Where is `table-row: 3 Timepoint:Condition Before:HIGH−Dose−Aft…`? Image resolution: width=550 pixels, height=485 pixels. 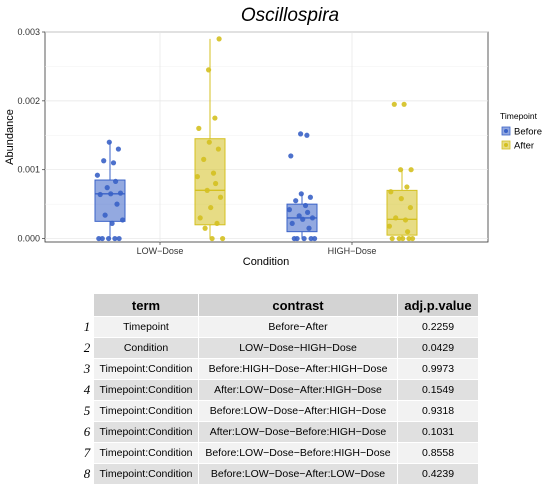
table-row: 3 Timepoint:Condition Before:HIGH−Dose−Aft… is located at coordinates (279, 369).